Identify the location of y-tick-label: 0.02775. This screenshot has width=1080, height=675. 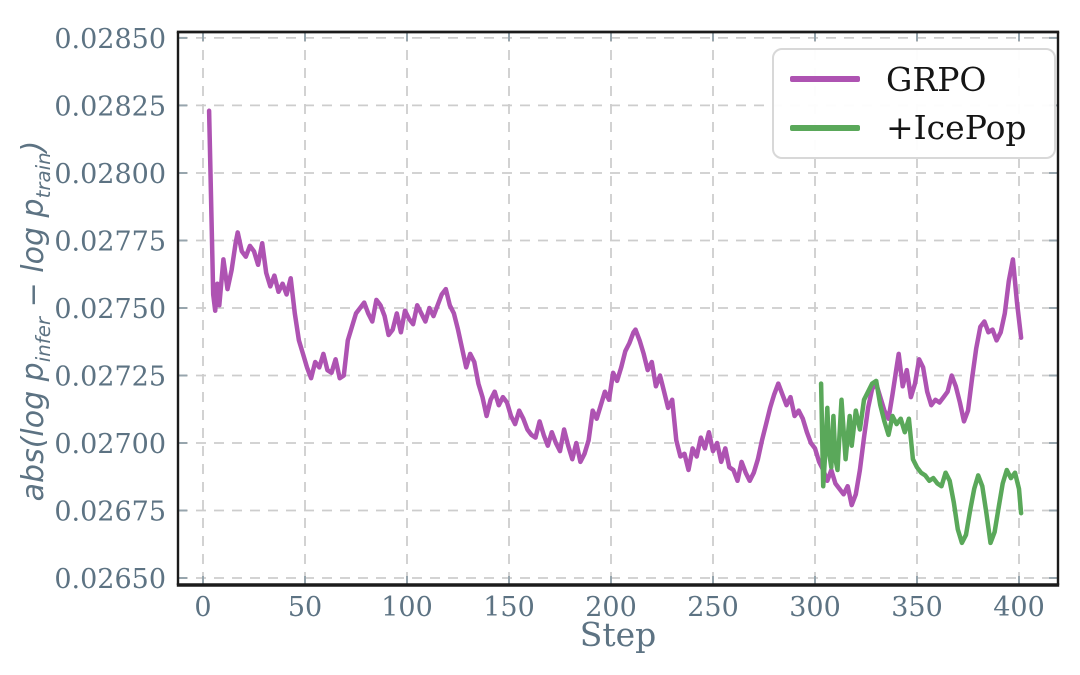
(110, 242).